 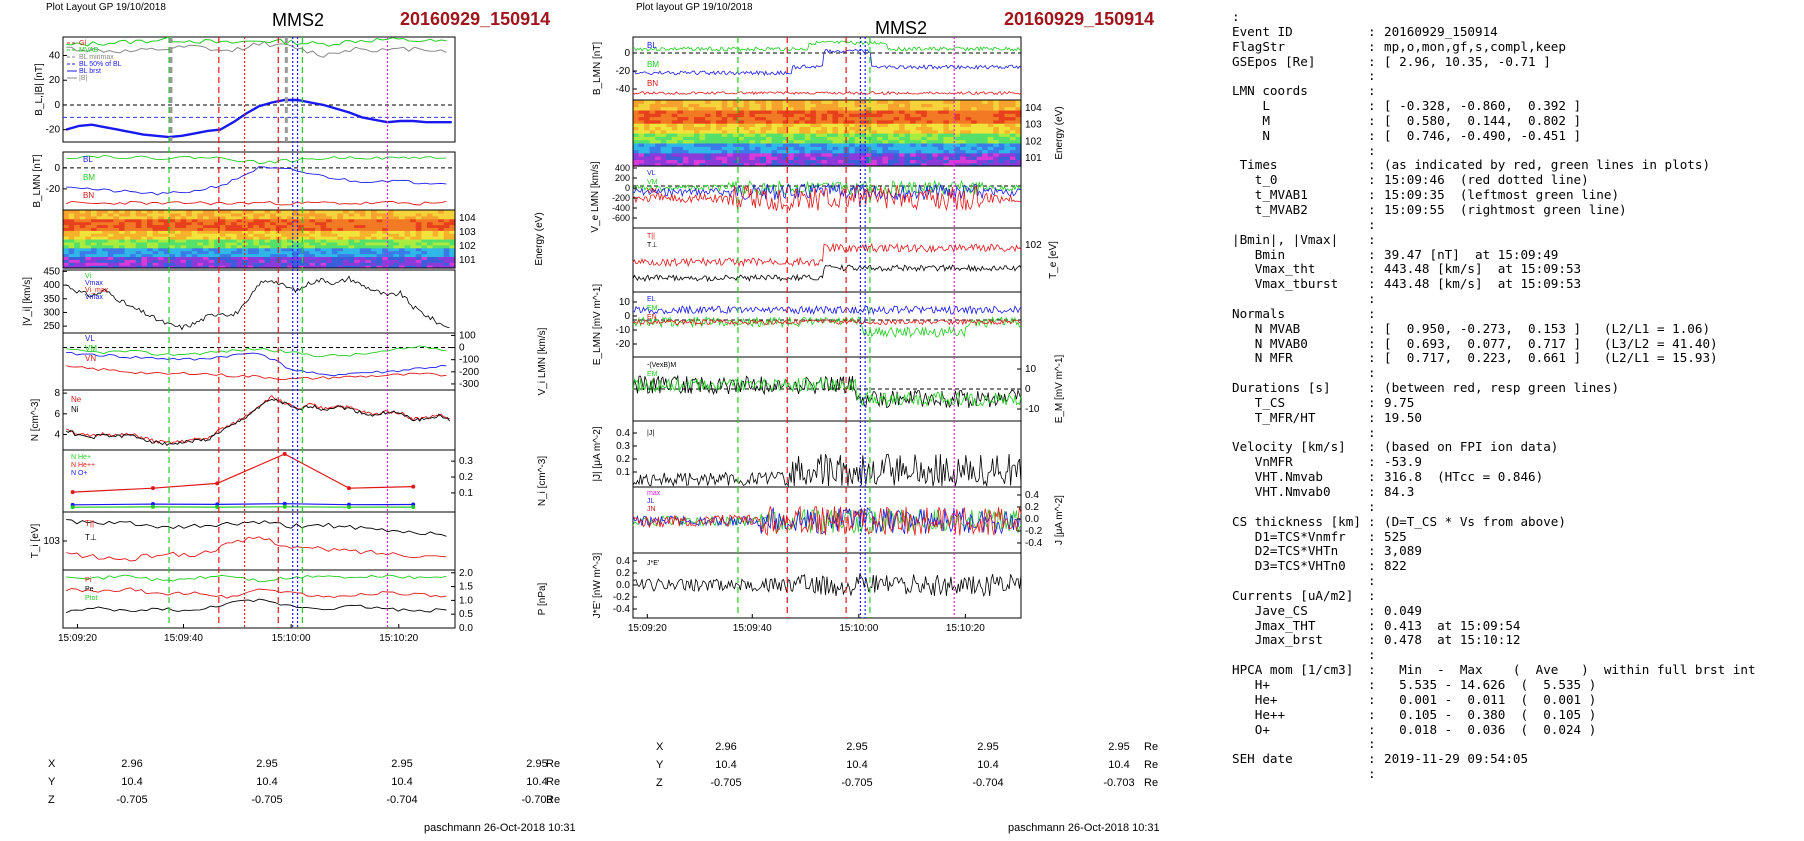 What do you see at coordinates (467, 218) in the screenshot?
I see `y-tick-label: 104` at bounding box center [467, 218].